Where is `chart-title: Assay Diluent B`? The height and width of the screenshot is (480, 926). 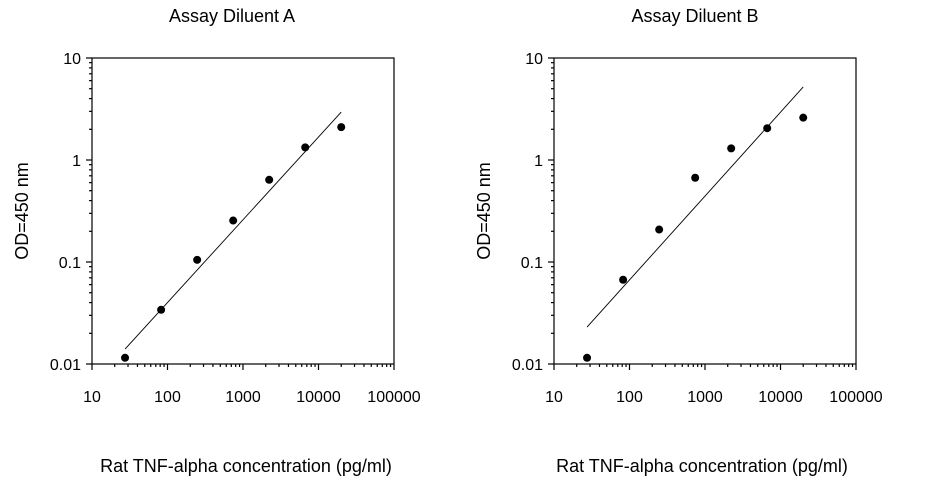
chart-title: Assay Diluent B is located at coordinates (694, 16).